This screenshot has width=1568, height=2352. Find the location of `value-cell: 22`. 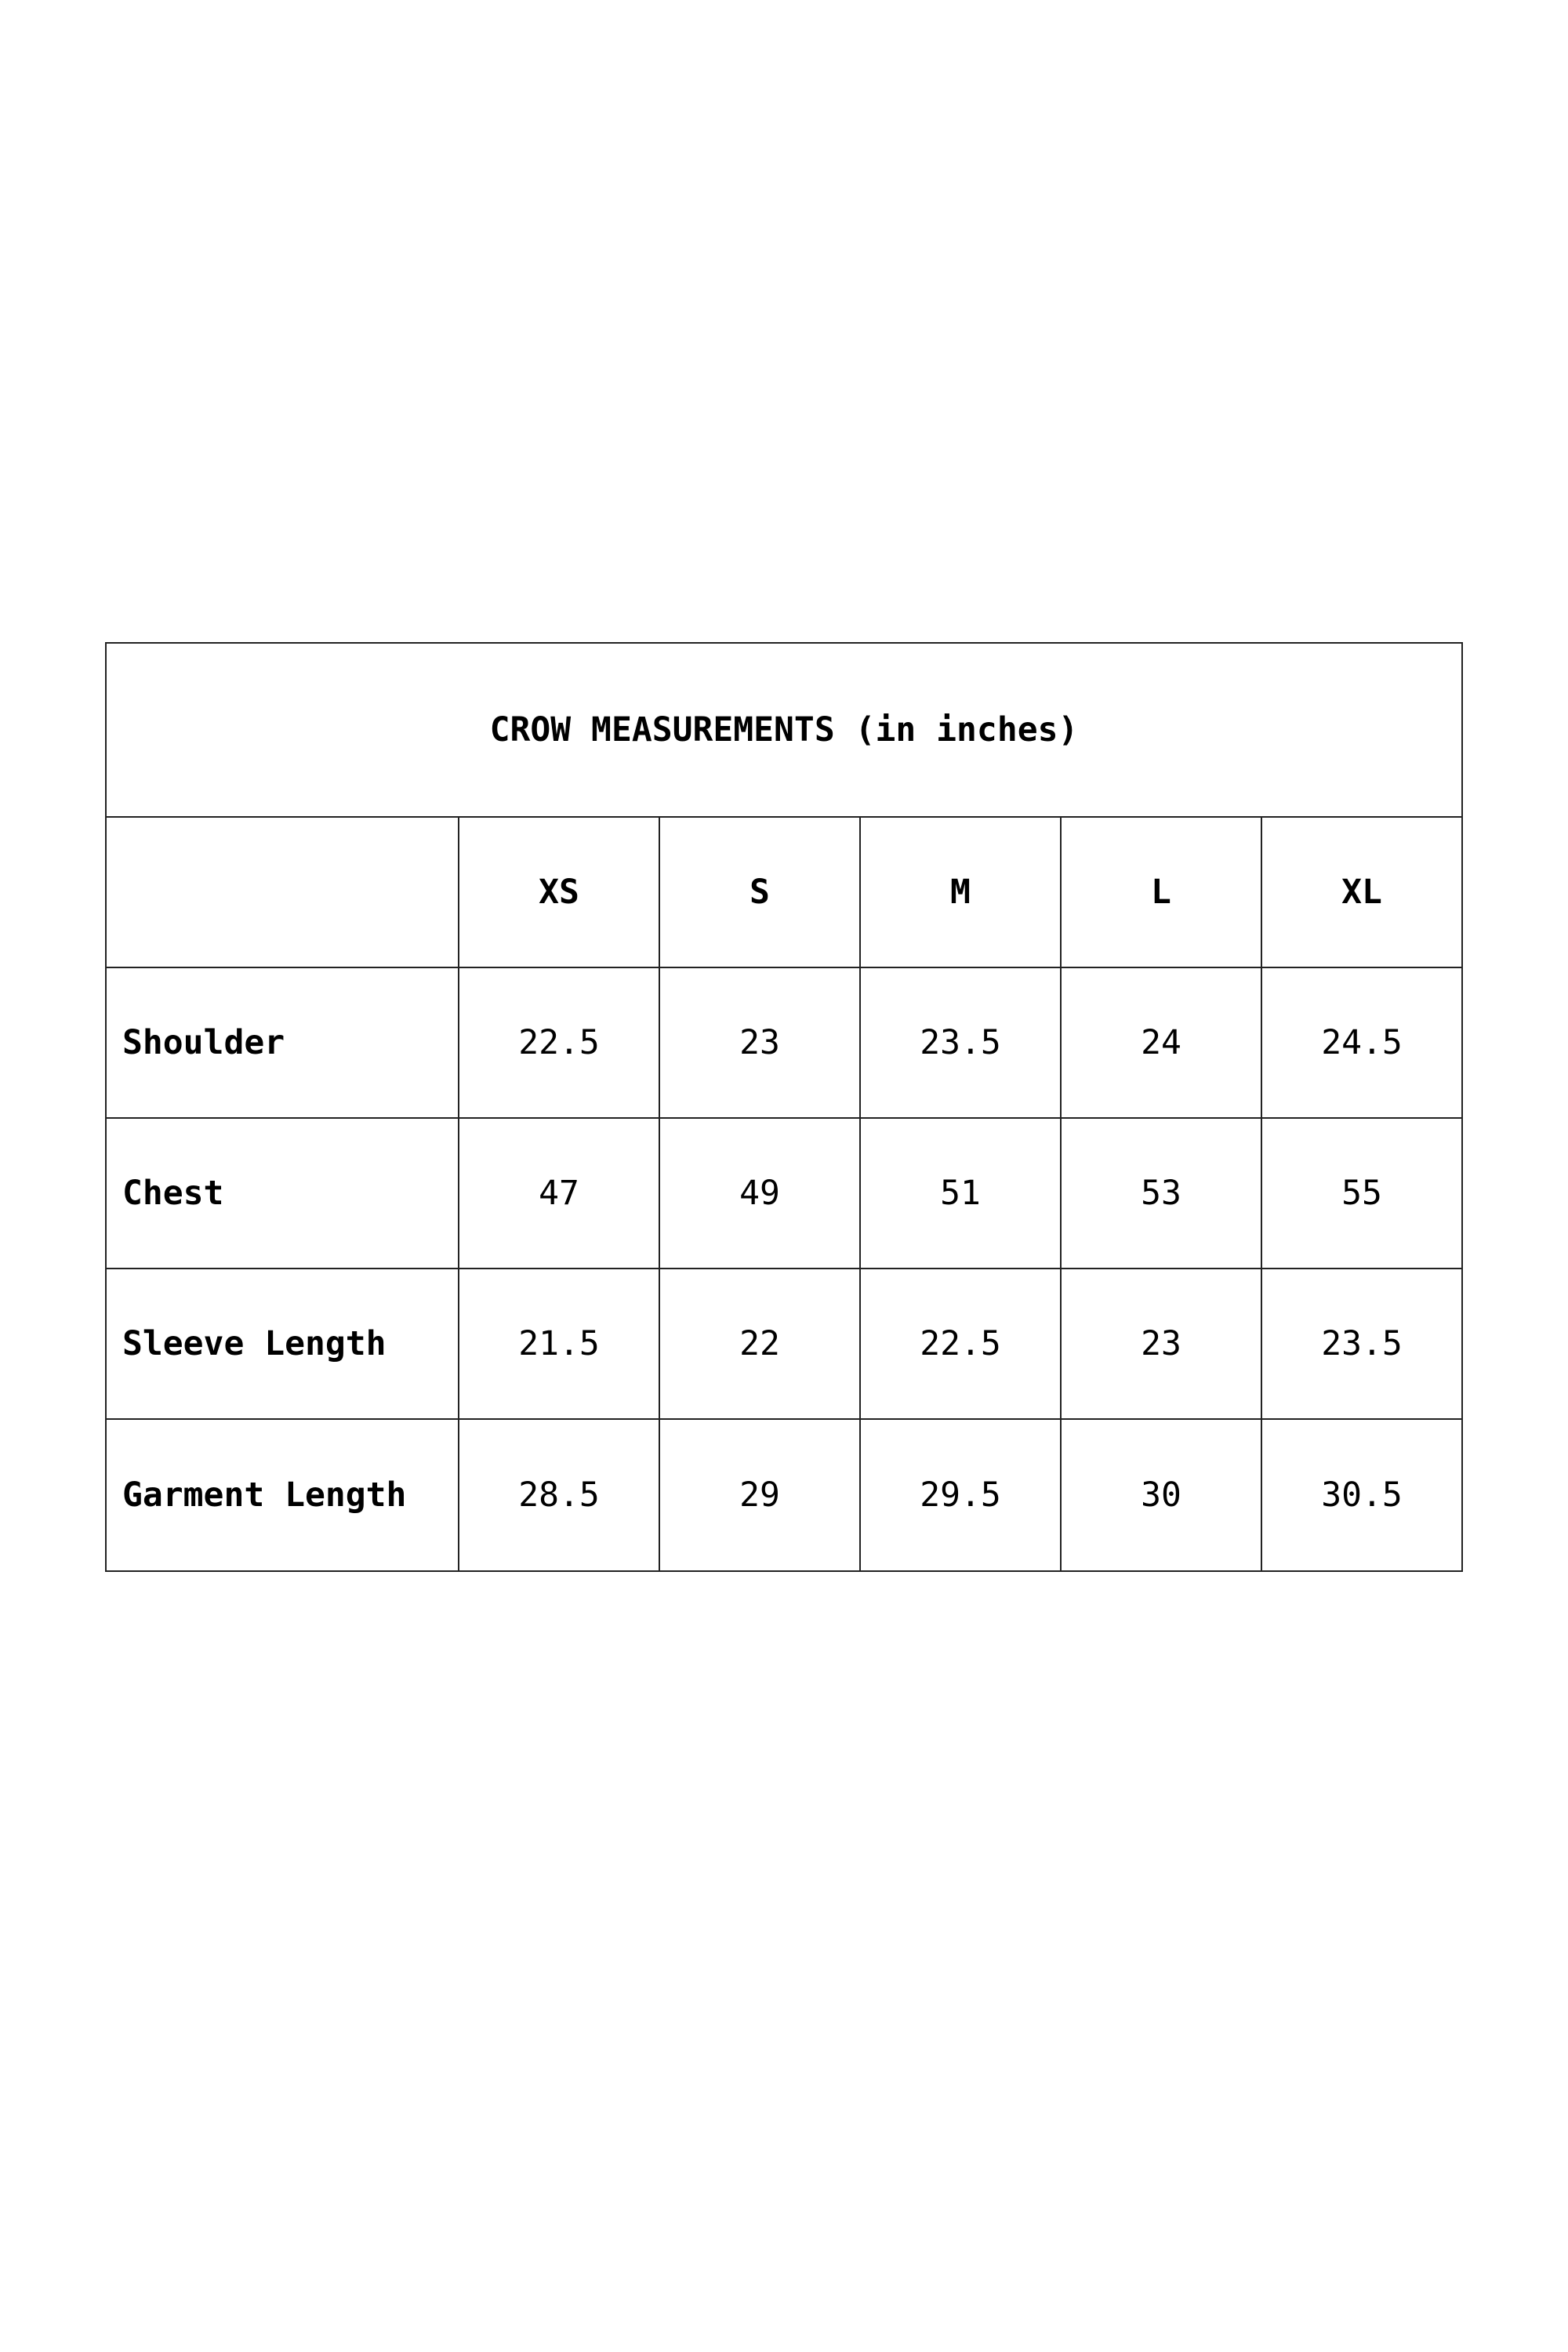

value-cell: 22 is located at coordinates (760, 1343).